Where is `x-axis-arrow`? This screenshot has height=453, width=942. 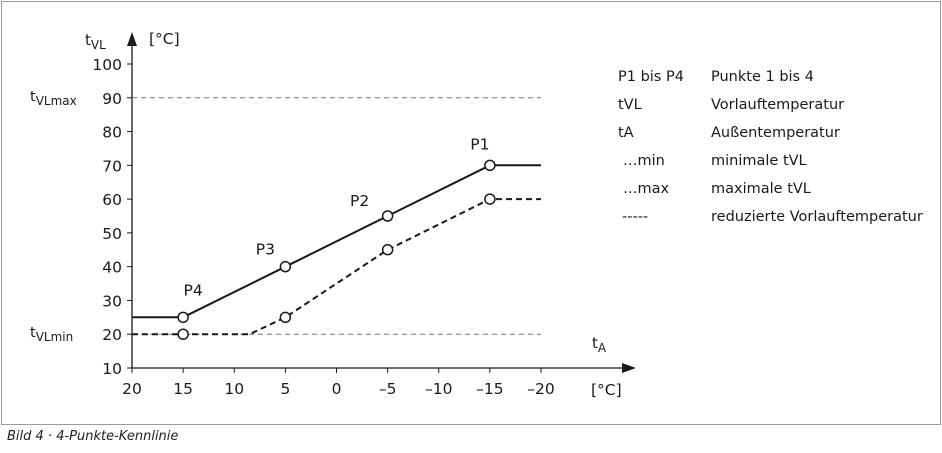 x-axis-arrow is located at coordinates (629, 368).